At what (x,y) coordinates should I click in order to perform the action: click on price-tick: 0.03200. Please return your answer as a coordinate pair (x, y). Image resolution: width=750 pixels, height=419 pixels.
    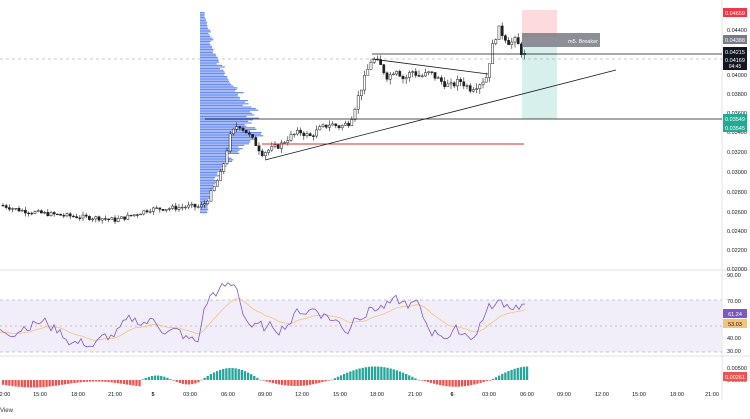
    Looking at the image, I should click on (737, 153).